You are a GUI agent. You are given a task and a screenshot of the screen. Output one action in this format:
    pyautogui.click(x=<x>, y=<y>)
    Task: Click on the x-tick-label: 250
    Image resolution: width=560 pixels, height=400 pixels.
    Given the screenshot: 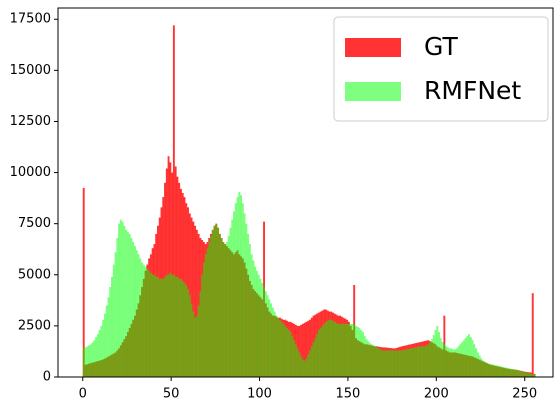 What is the action you would take?
    pyautogui.click(x=524, y=393)
    